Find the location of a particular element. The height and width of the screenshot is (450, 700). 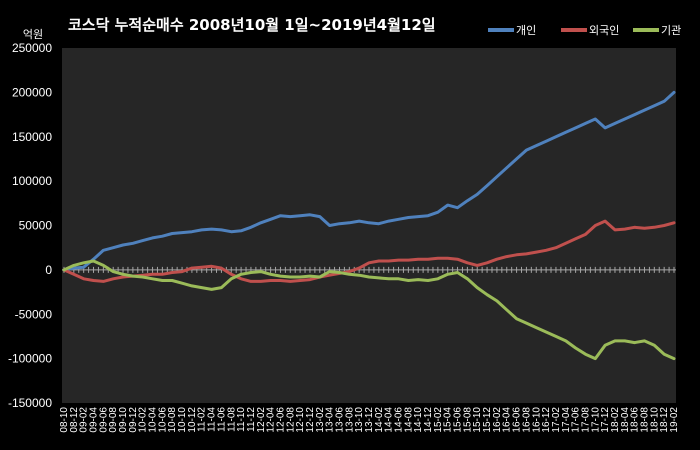

x-tick-label: 16-12 is located at coordinates (546, 420).